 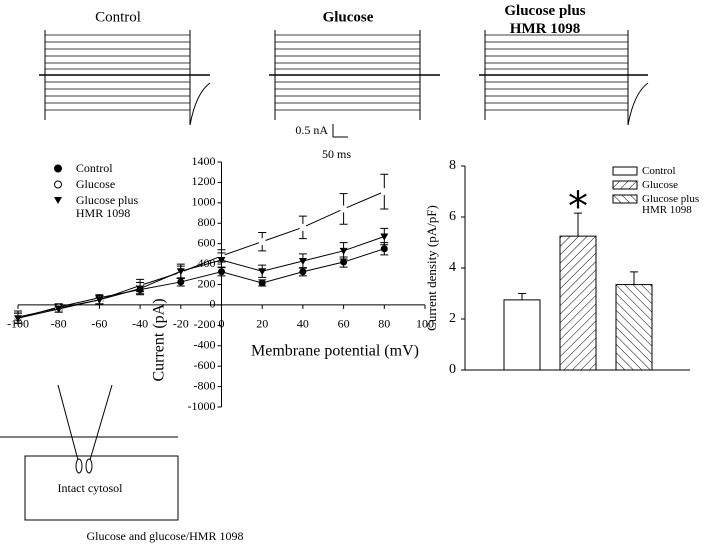 I want to click on scale-label: 0.5 nA, so click(x=311, y=130).